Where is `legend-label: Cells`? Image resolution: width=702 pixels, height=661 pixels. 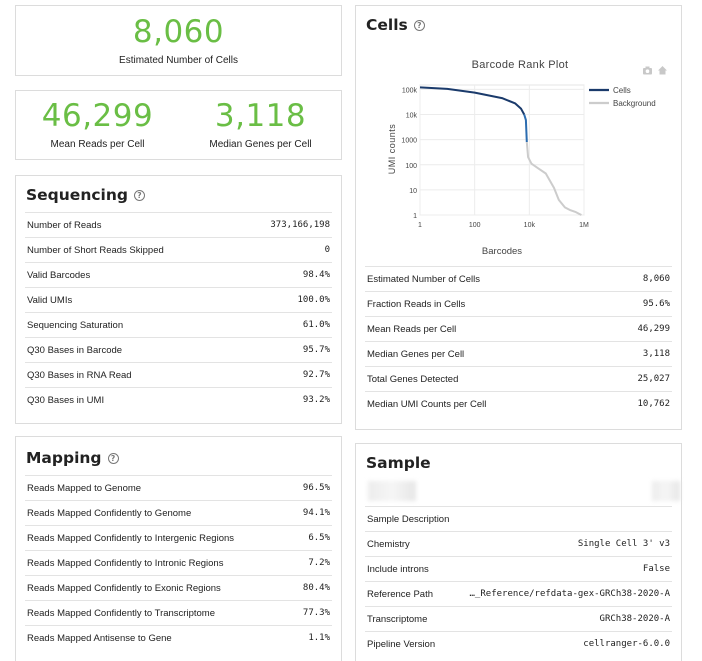 legend-label: Cells is located at coordinates (622, 90).